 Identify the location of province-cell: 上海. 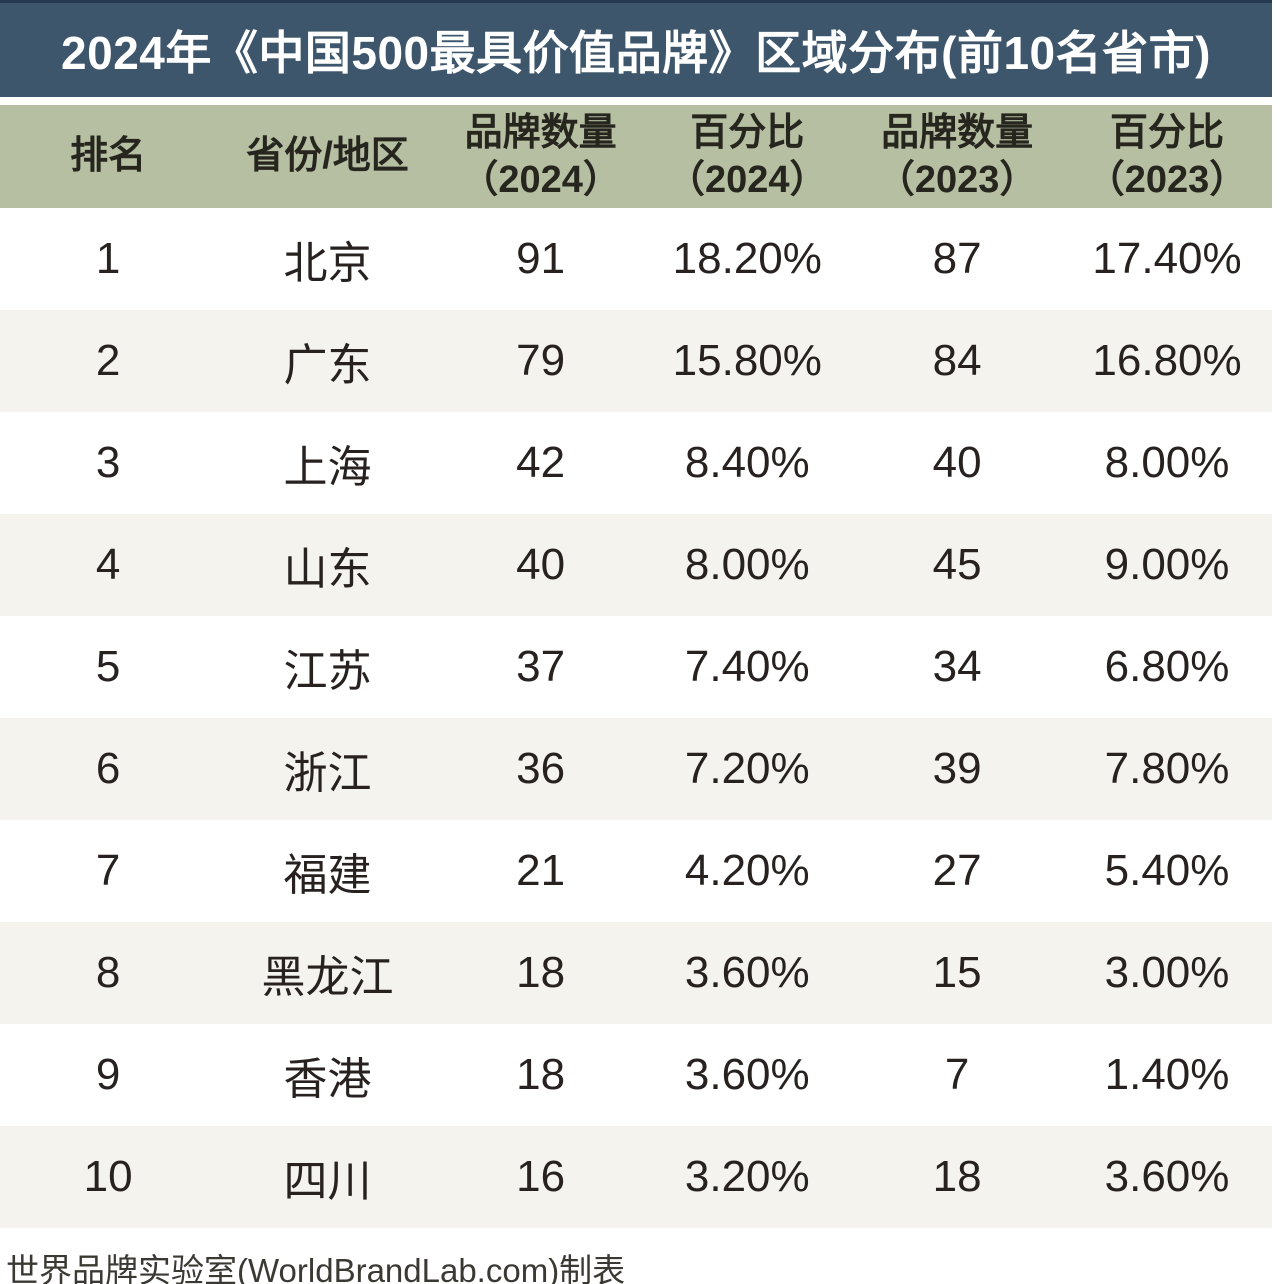
(327, 467).